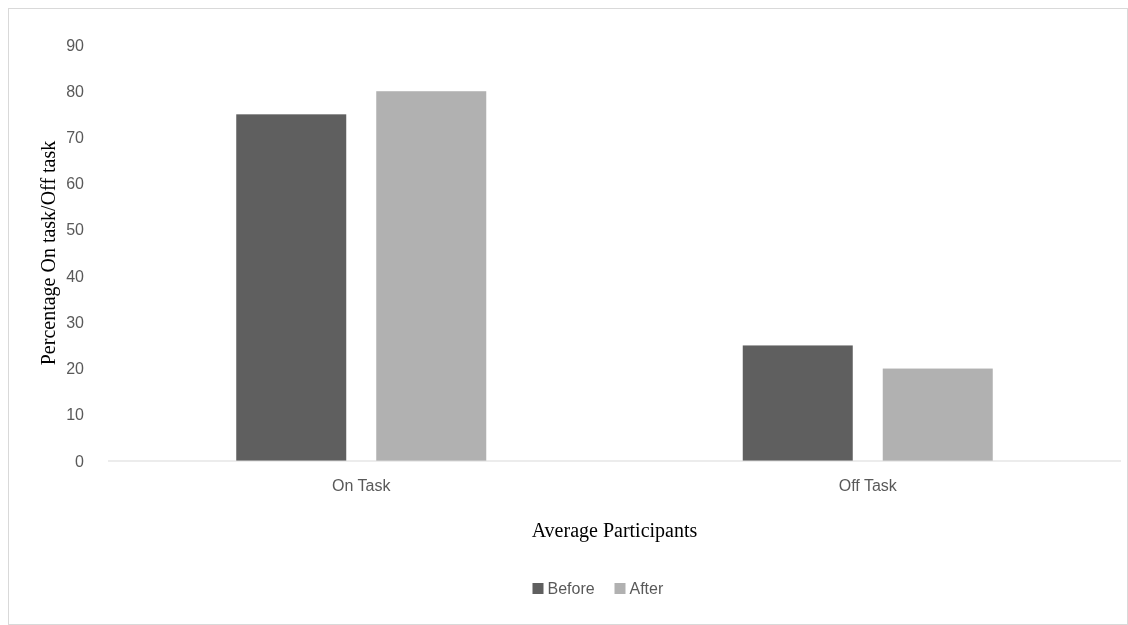 Image resolution: width=1128 pixels, height=625 pixels. What do you see at coordinates (75, 369) in the screenshot?
I see `y-tick-label: 20` at bounding box center [75, 369].